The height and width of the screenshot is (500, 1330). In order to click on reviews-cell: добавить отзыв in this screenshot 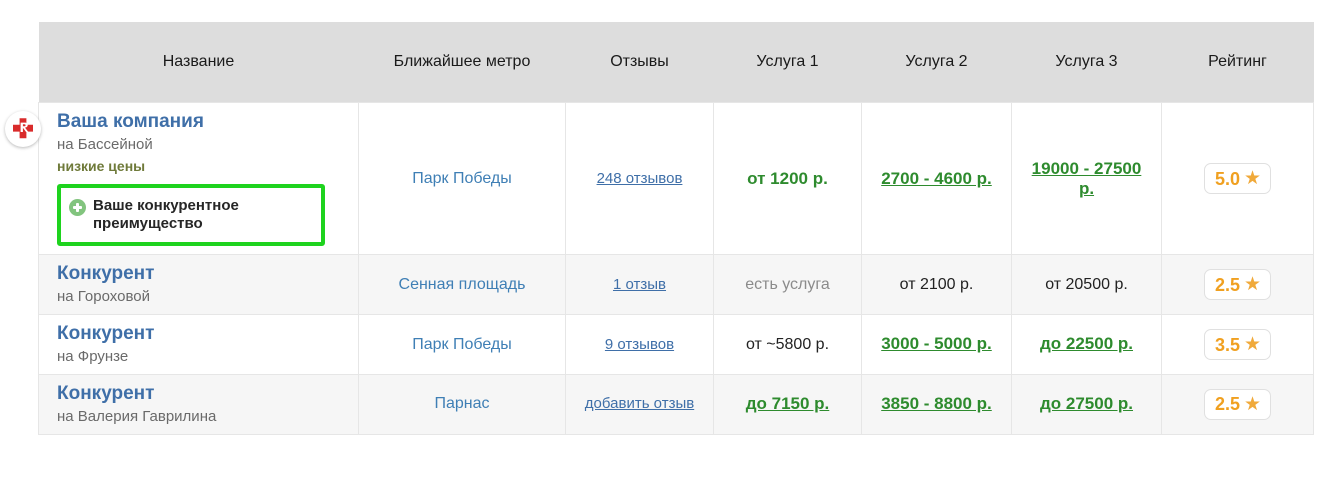, I will do `click(639, 404)`.